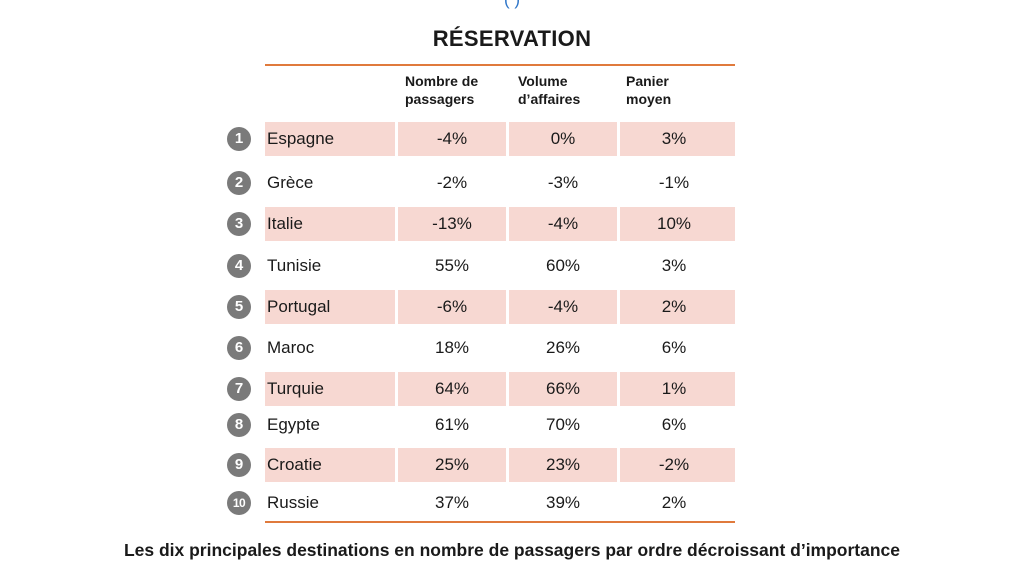  I want to click on table-title: RÉSERVATION, so click(512, 38).